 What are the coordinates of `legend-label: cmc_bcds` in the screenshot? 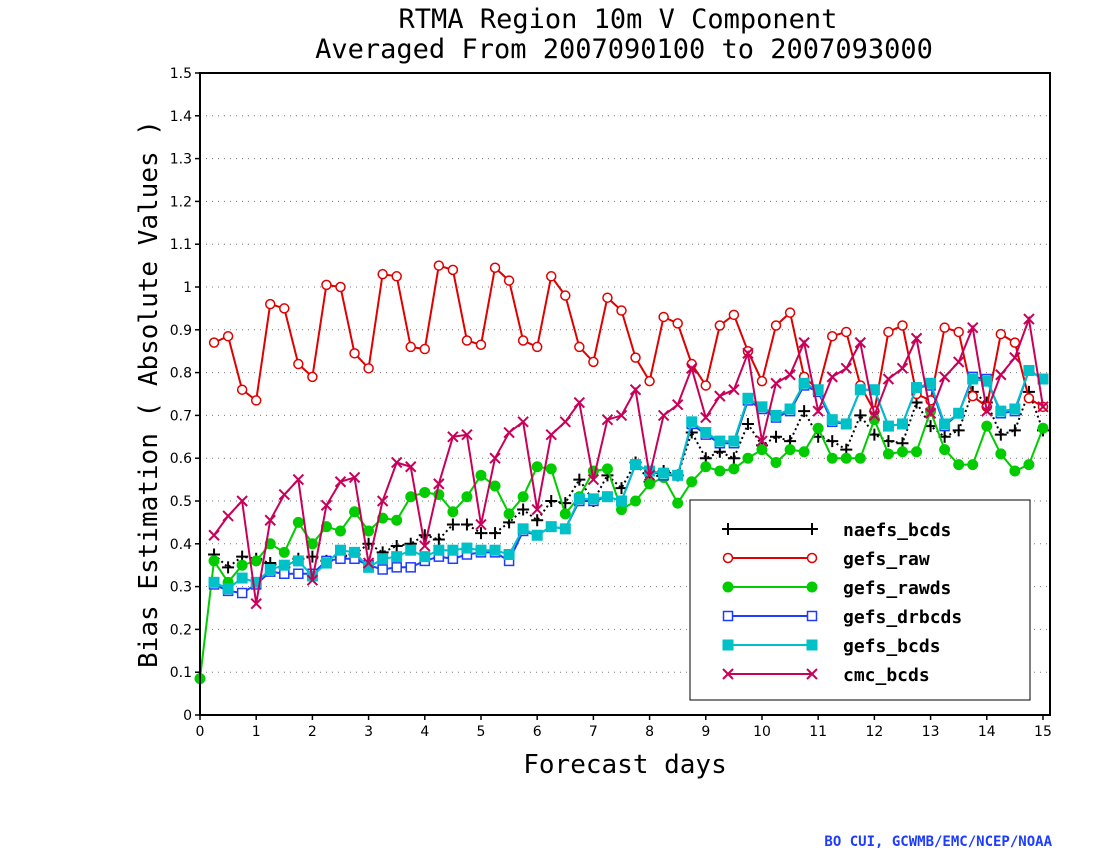 It's located at (886, 675).